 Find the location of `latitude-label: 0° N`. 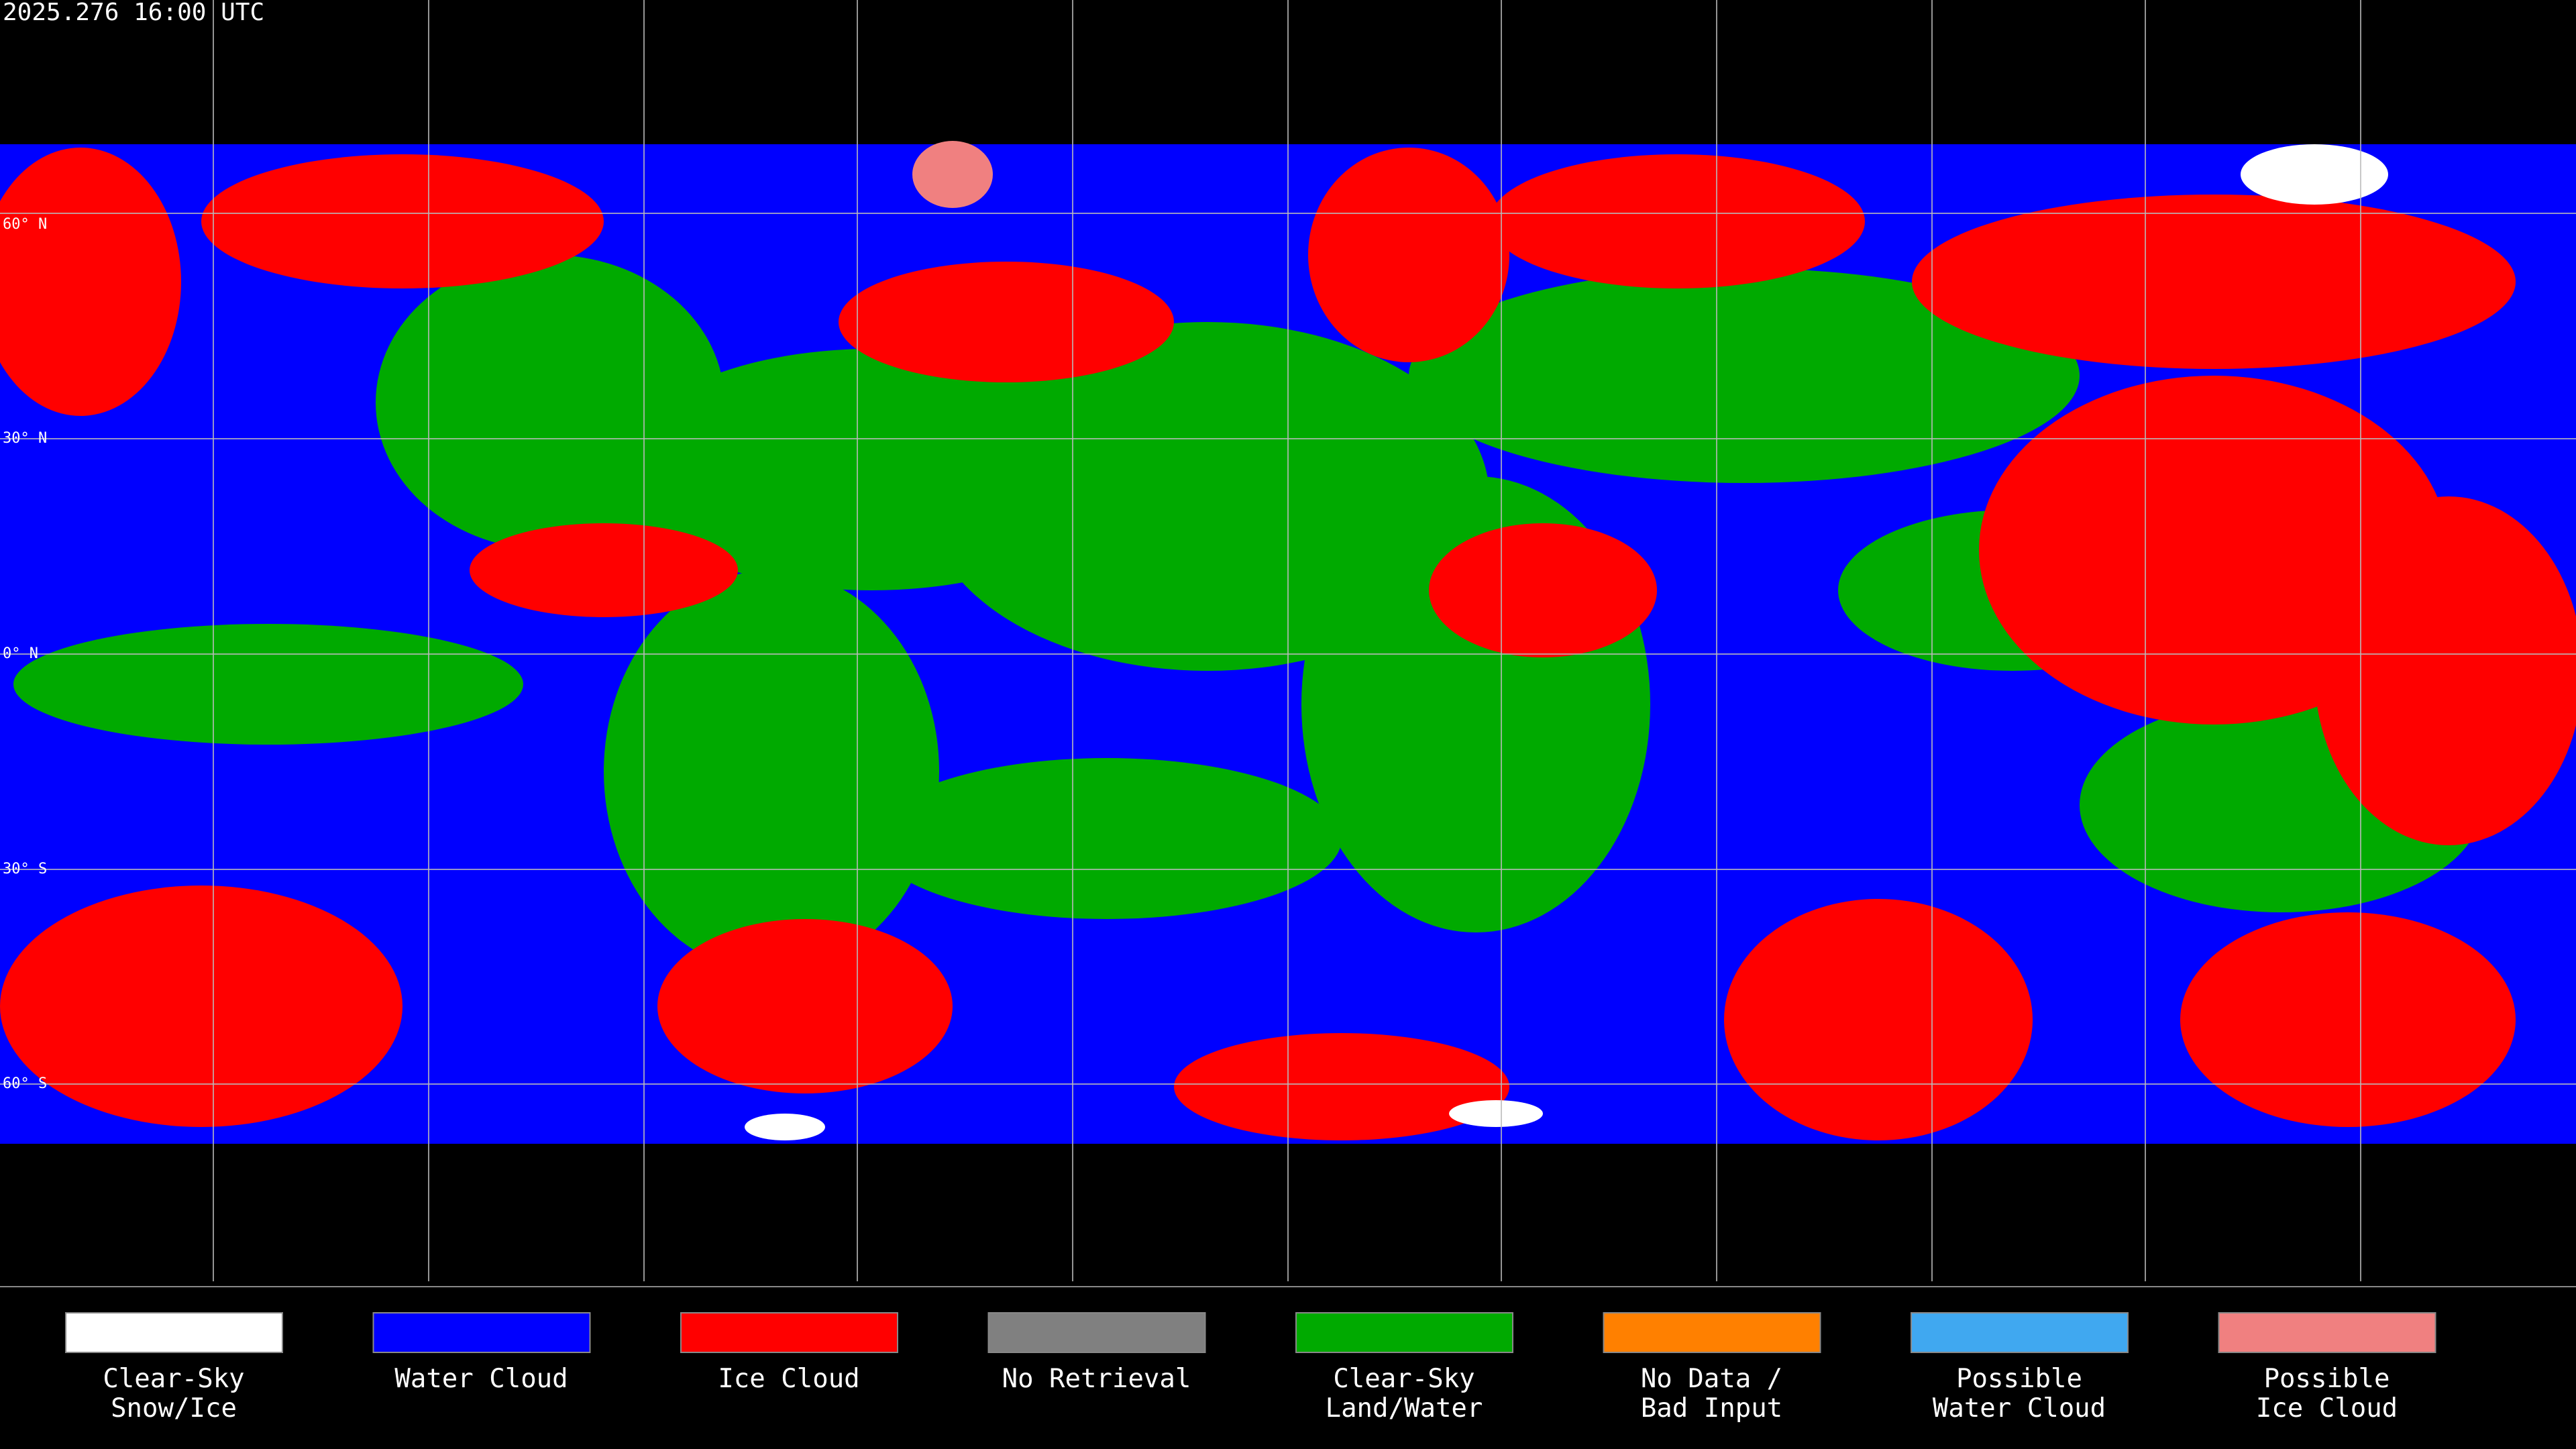

latitude-label: 0° N is located at coordinates (20, 653).